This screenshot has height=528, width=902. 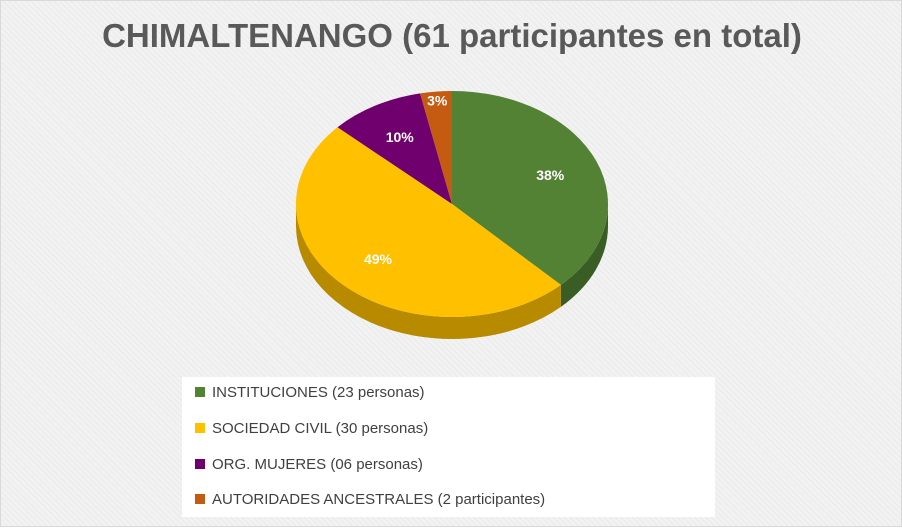 I want to click on legend-label: ORG. MUJERES (06 personas), so click(x=317, y=464).